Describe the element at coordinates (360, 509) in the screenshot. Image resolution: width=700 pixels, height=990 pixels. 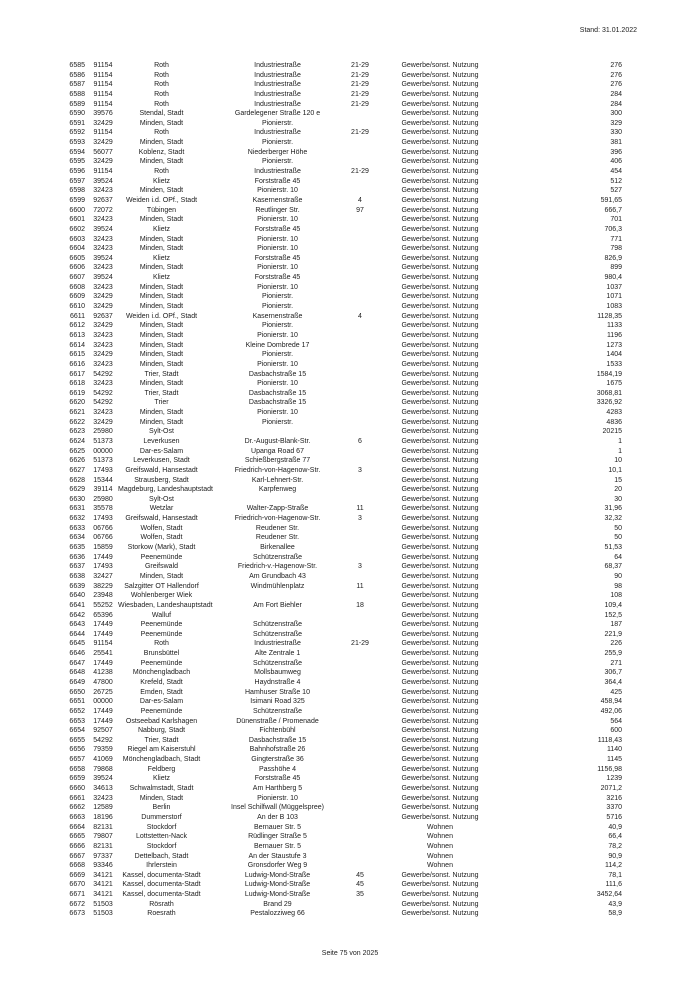
I see `cell-house-number: 11` at that location.